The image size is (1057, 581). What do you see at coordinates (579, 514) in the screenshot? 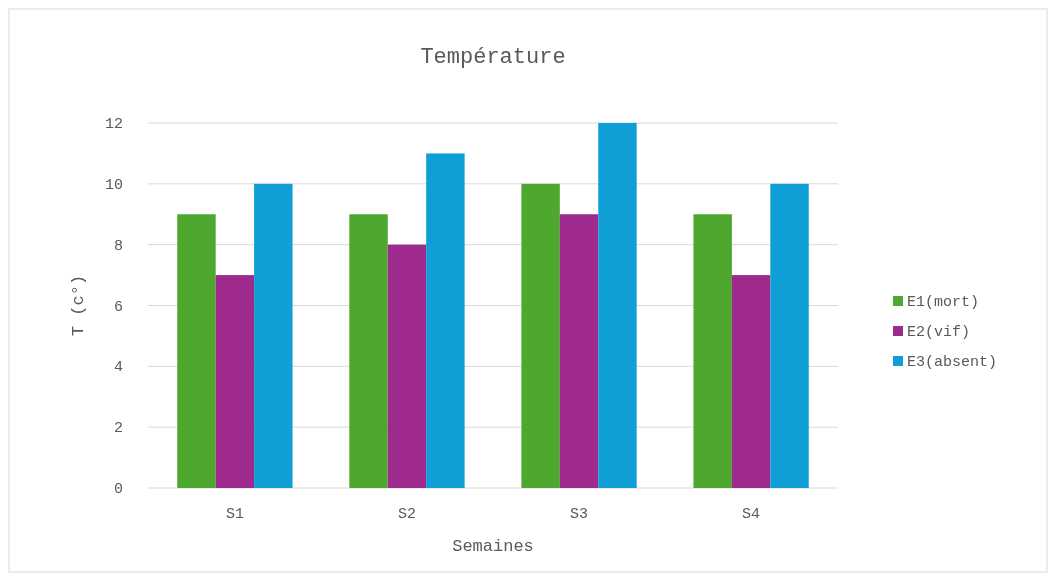
I see `x-tick-label: S3` at bounding box center [579, 514].